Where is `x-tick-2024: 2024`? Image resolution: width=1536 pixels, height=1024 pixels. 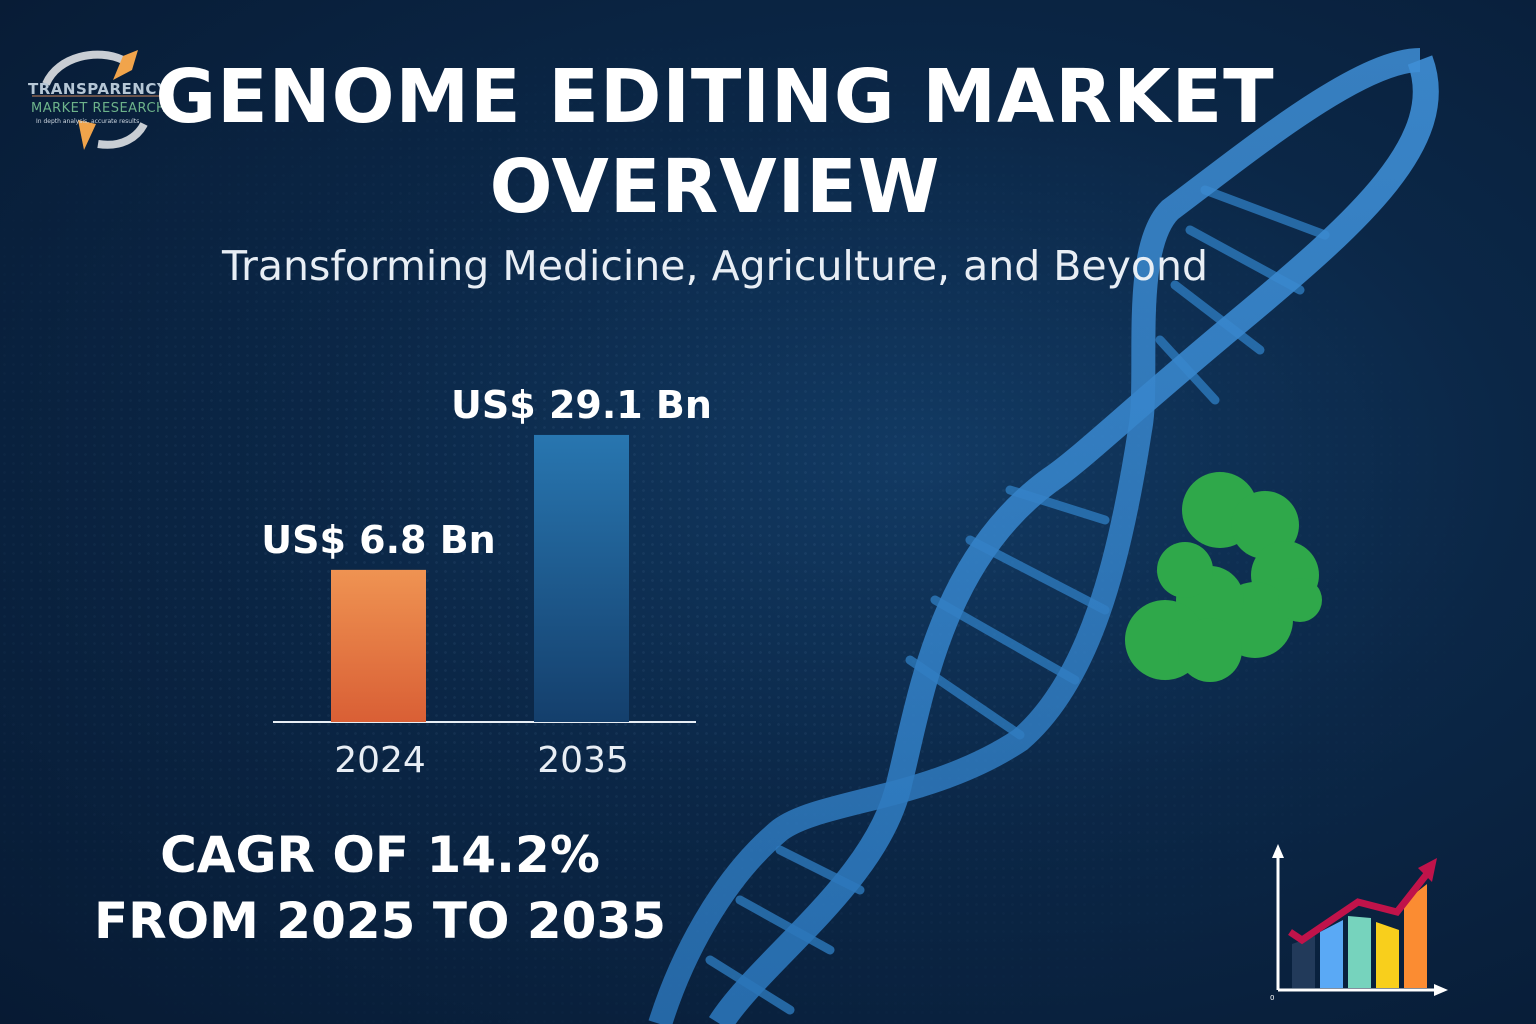 x-tick-2024: 2024 is located at coordinates (380, 760).